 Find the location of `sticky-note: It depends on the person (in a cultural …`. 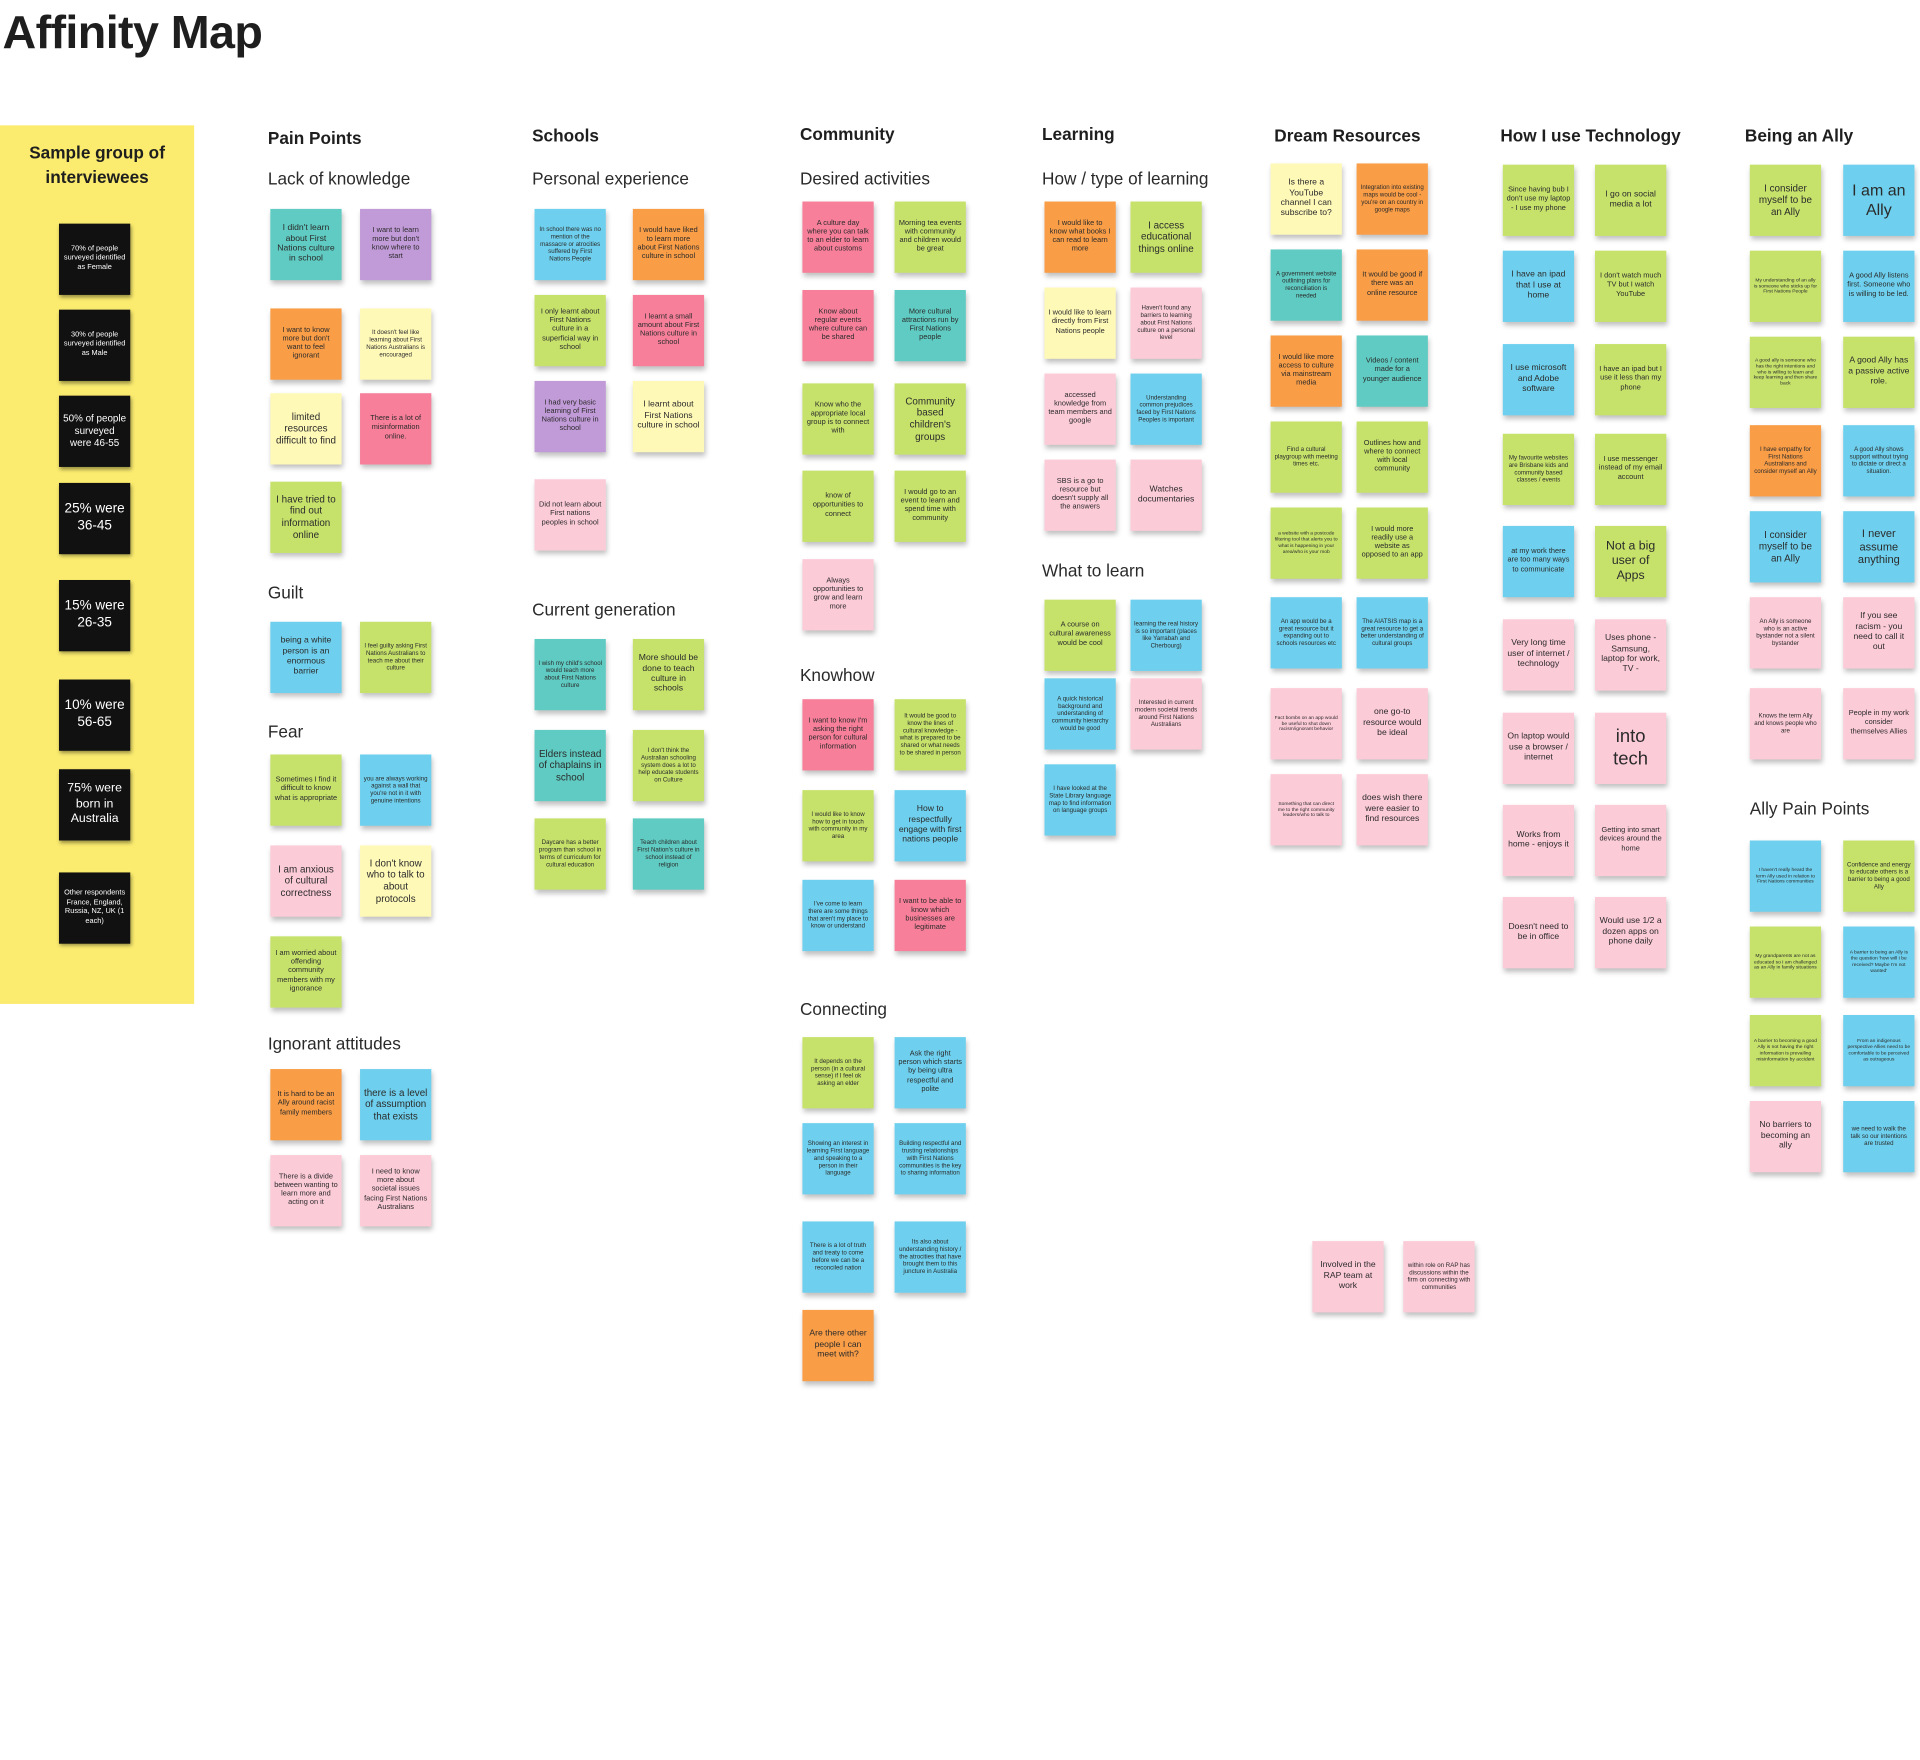

sticky-note: It depends on the person (in a cultural … is located at coordinates (838, 1073).